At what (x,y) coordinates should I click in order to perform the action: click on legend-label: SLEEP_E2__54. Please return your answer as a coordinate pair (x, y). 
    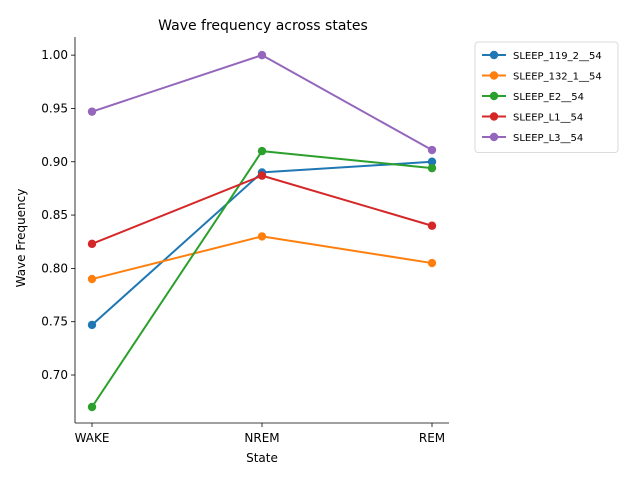
    Looking at the image, I should click on (548, 97).